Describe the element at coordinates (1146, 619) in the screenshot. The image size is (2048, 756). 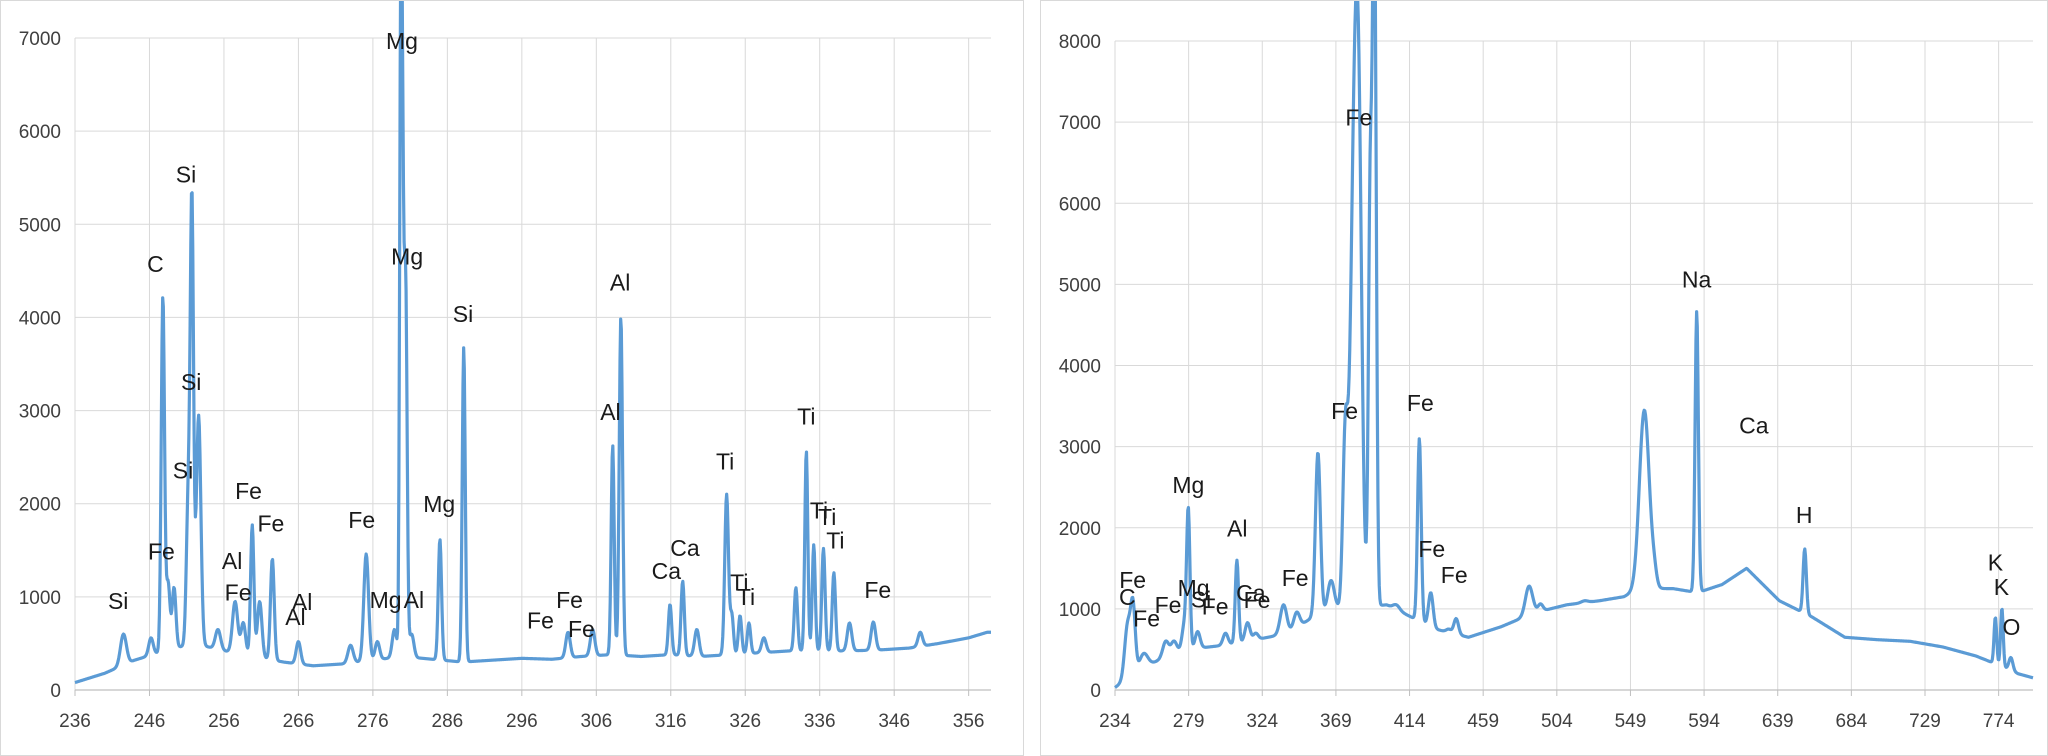
I see `chart1-annotation-fe-2: Fe` at that location.